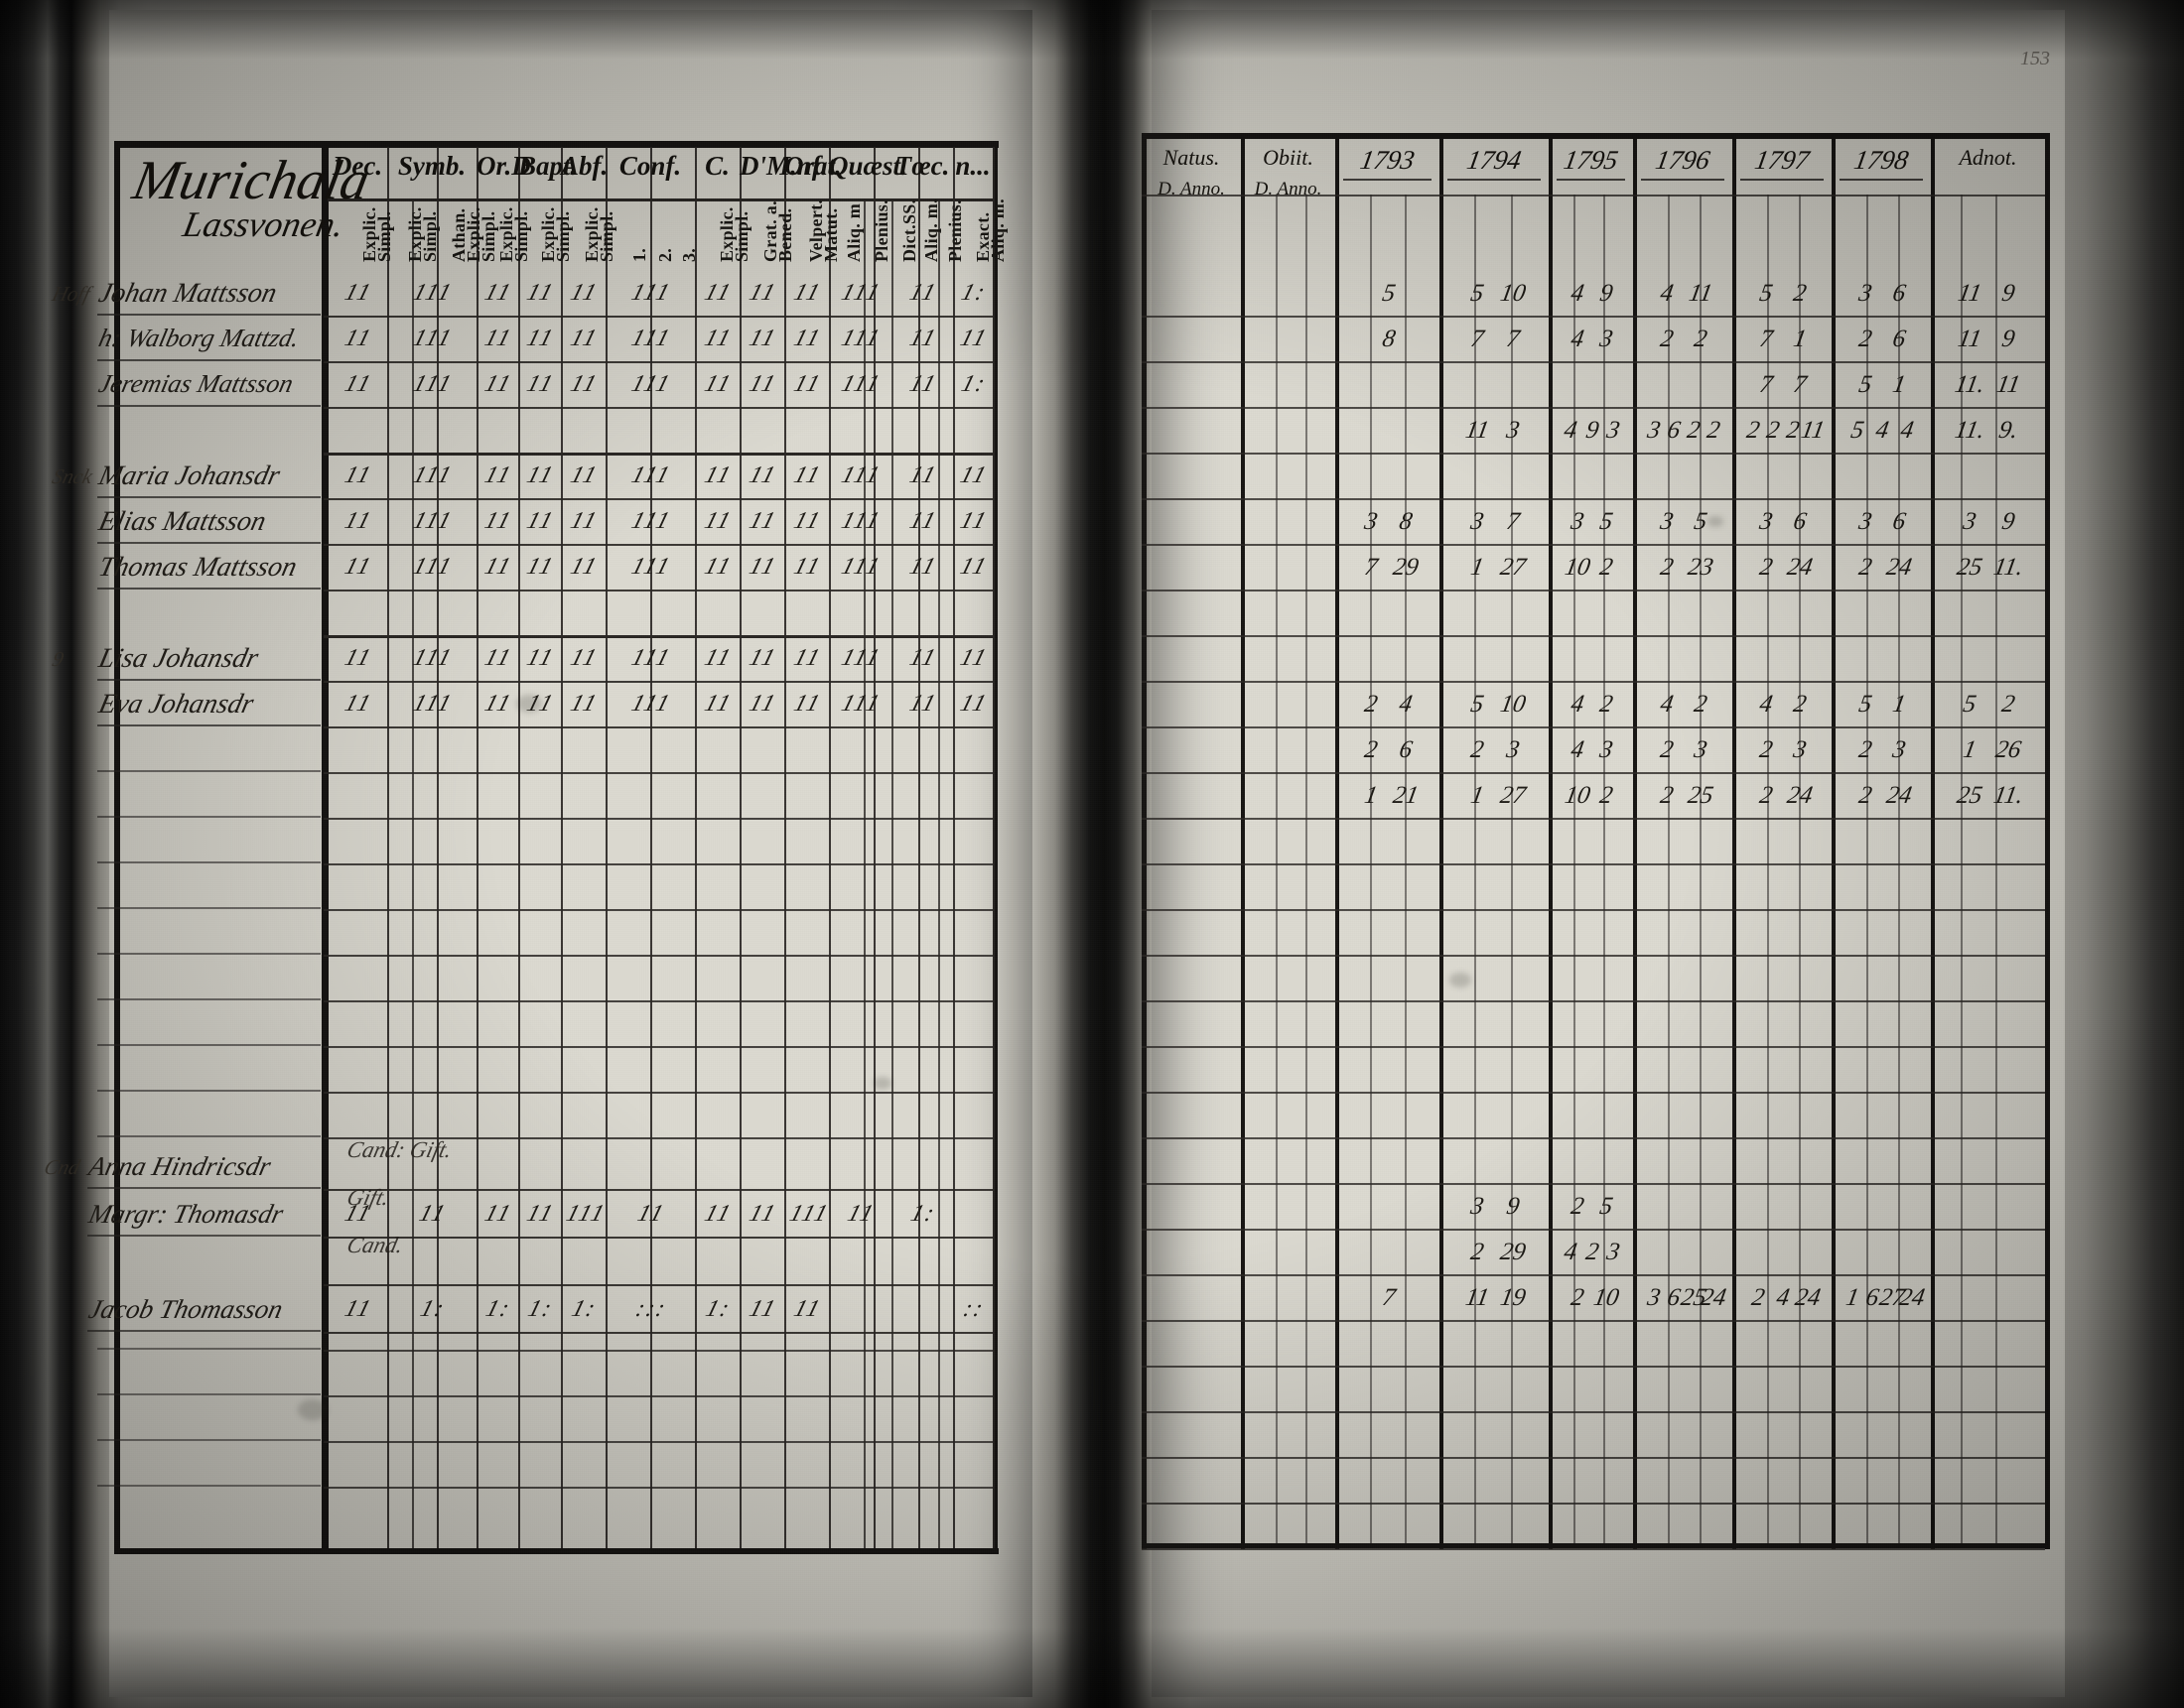 The height and width of the screenshot is (1708, 2184). What do you see at coordinates (433, 1309) in the screenshot?
I see `tally-cell: 1:` at bounding box center [433, 1309].